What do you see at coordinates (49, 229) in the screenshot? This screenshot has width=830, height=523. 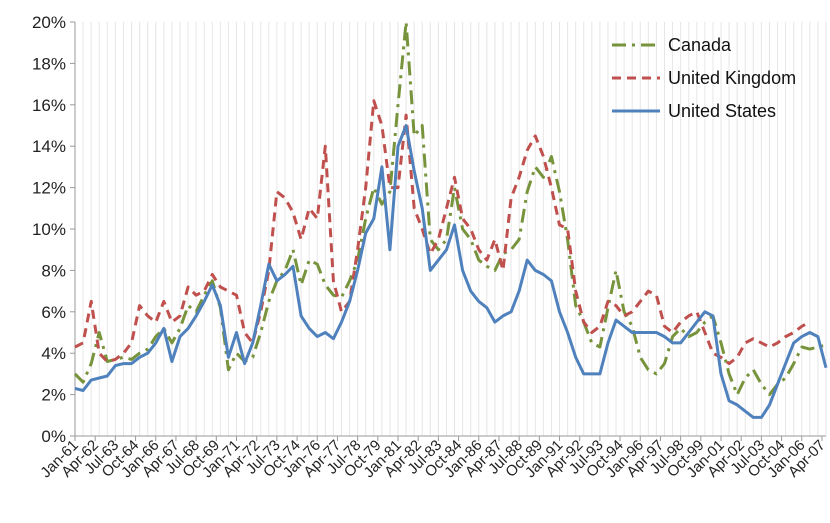 I see `y-tick-label: 10%` at bounding box center [49, 229].